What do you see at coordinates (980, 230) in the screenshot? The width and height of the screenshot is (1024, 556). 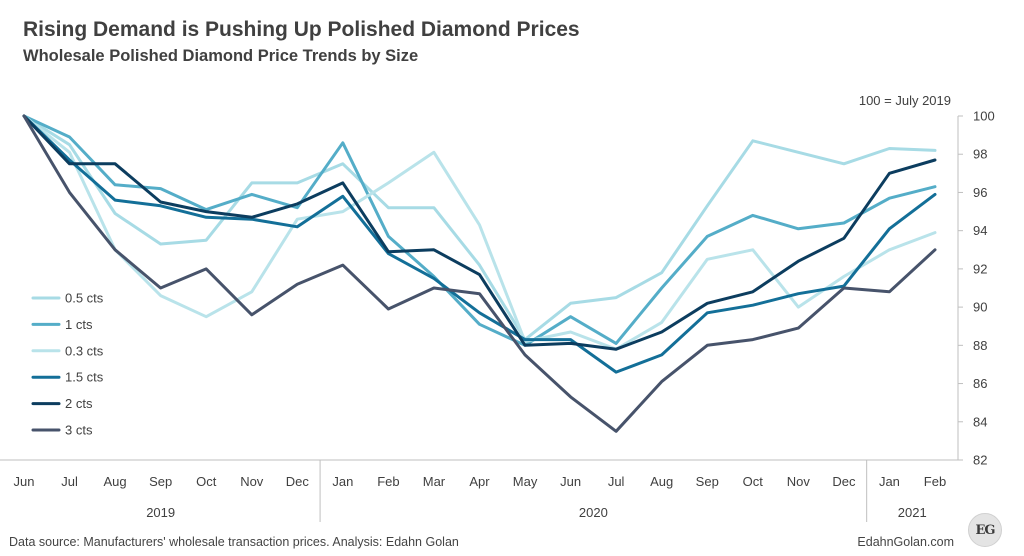 I see `y-tick-label: 94` at bounding box center [980, 230].